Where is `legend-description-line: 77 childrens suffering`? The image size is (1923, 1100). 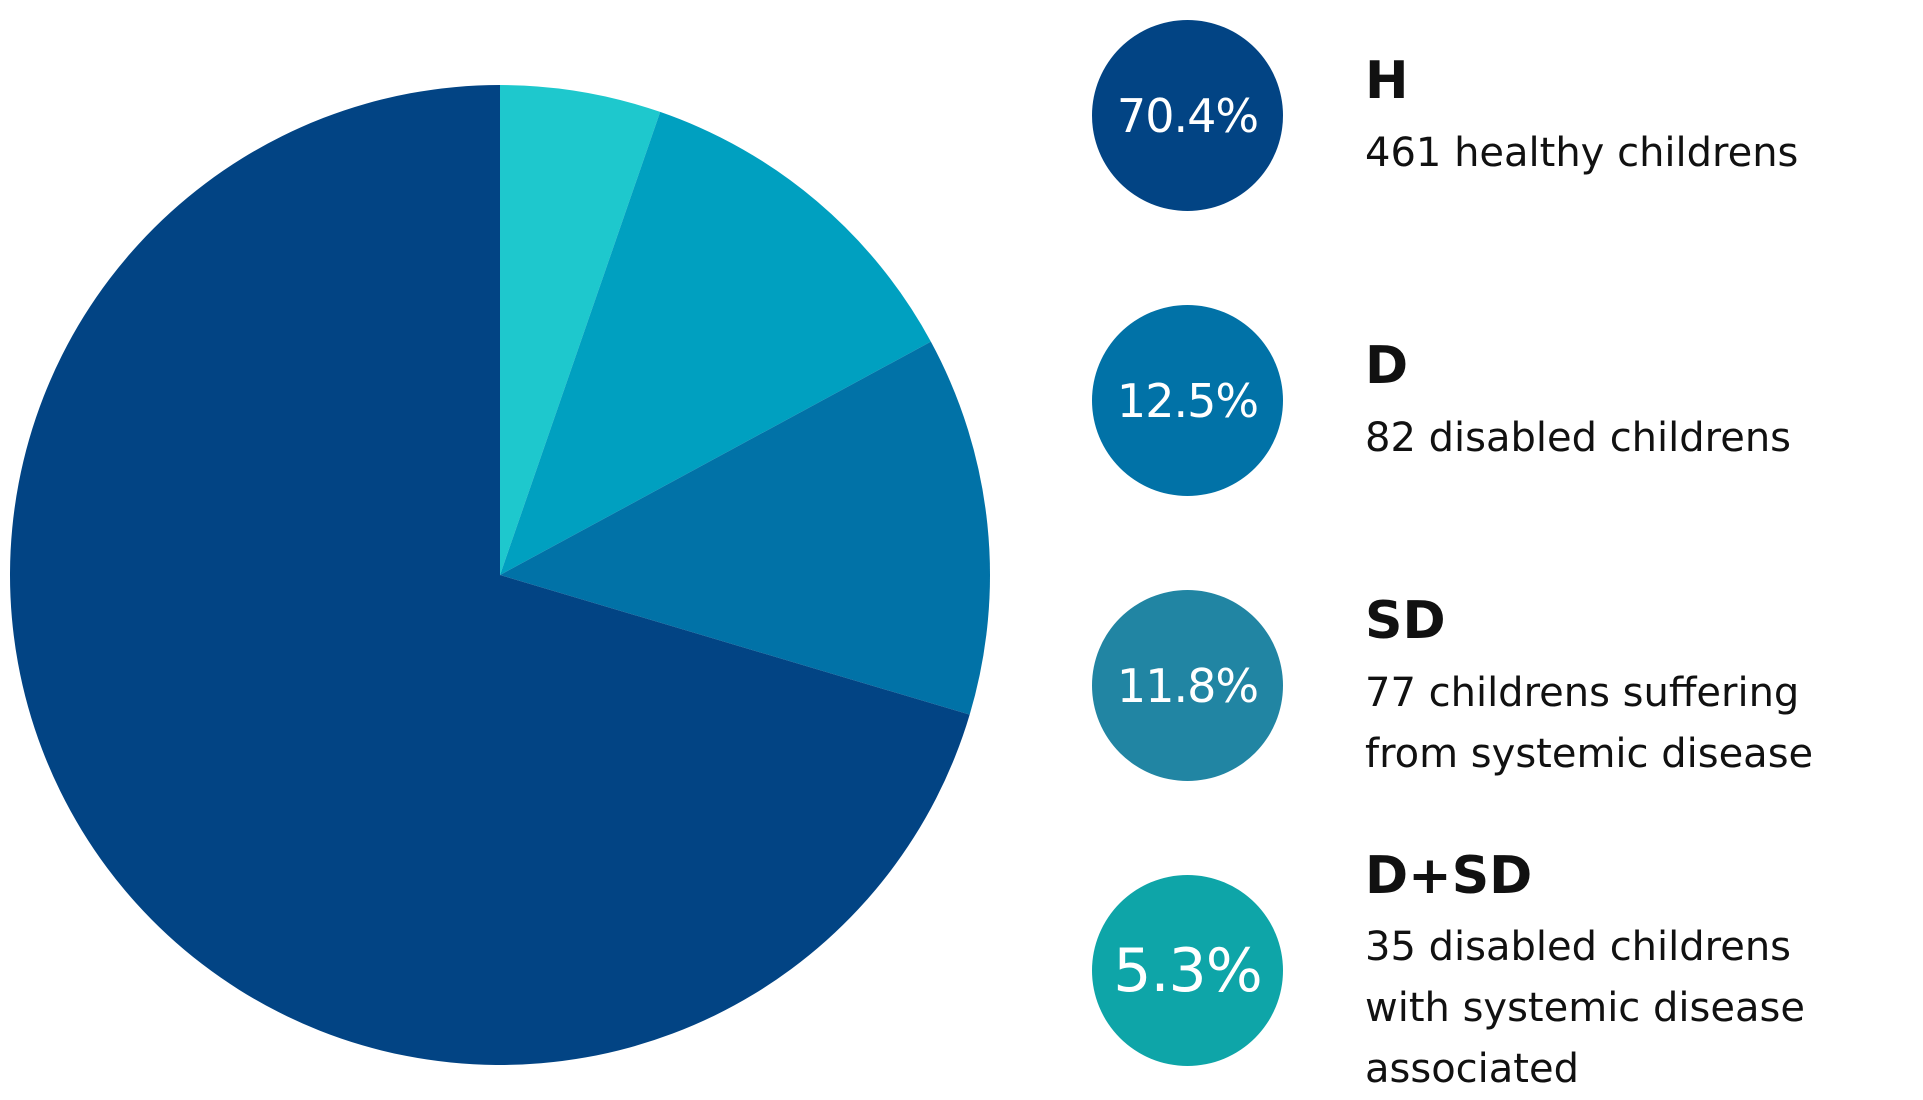 legend-description-line: 77 childrens suffering is located at coordinates (1582, 693).